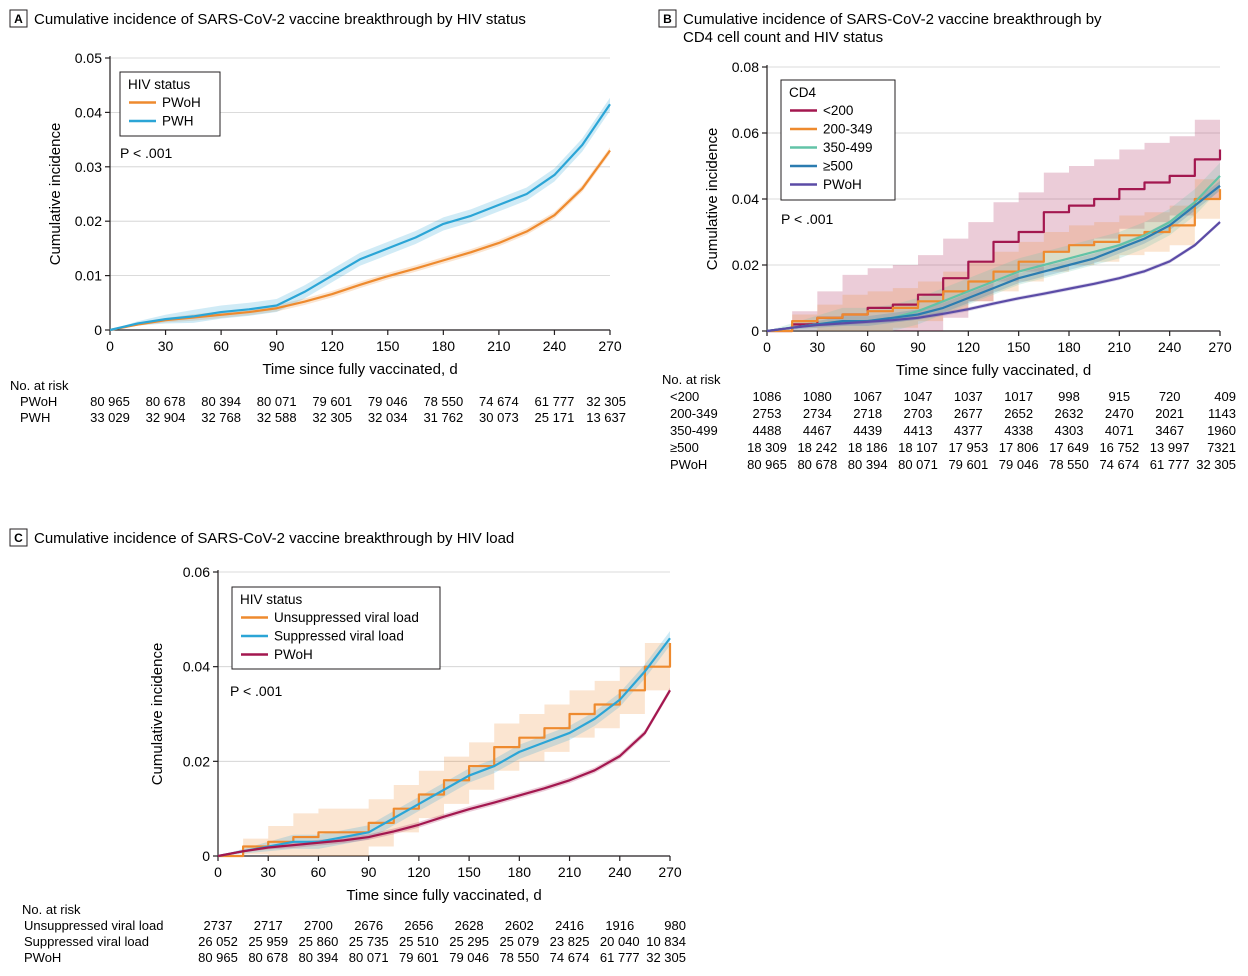 This screenshot has width=1248, height=976. What do you see at coordinates (146, 153) in the screenshot?
I see `p-value: P < .001` at bounding box center [146, 153].